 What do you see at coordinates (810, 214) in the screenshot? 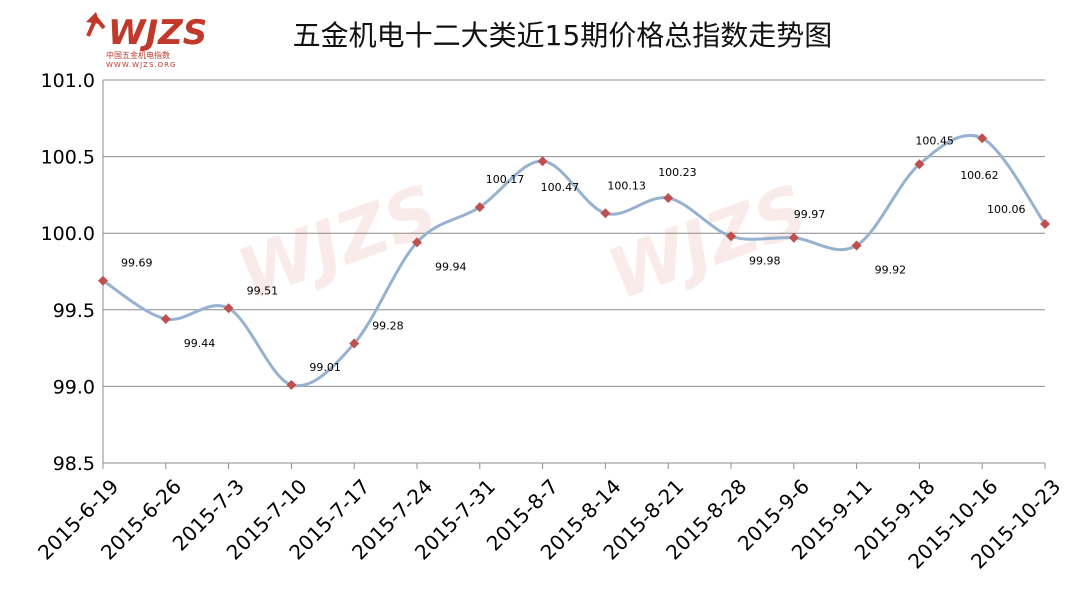
I see `data-label: 99.97` at bounding box center [810, 214].